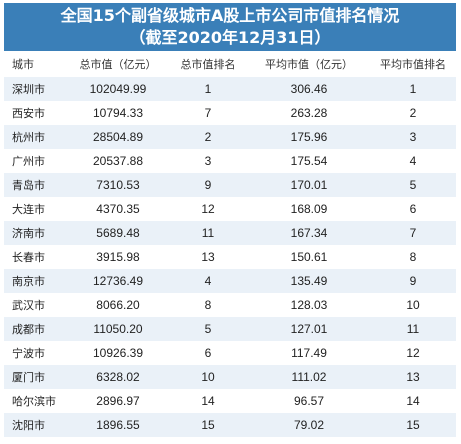 The width and height of the screenshot is (461, 444). What do you see at coordinates (208, 257) in the screenshot?
I see `total-rank-cell: 13` at bounding box center [208, 257].